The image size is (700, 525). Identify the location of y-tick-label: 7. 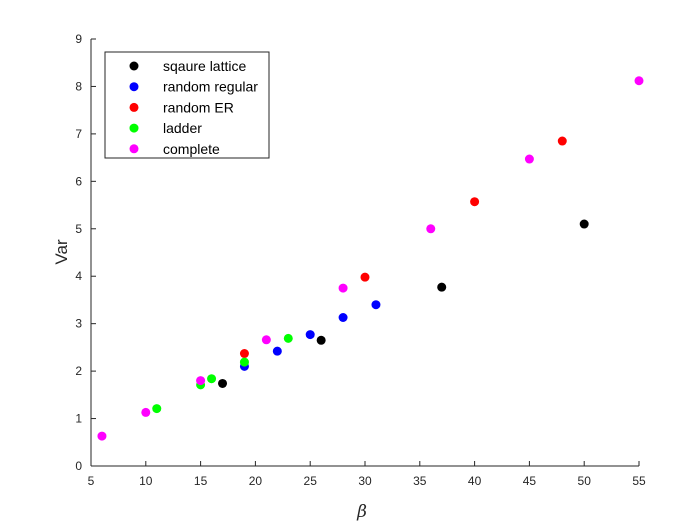
(78, 134).